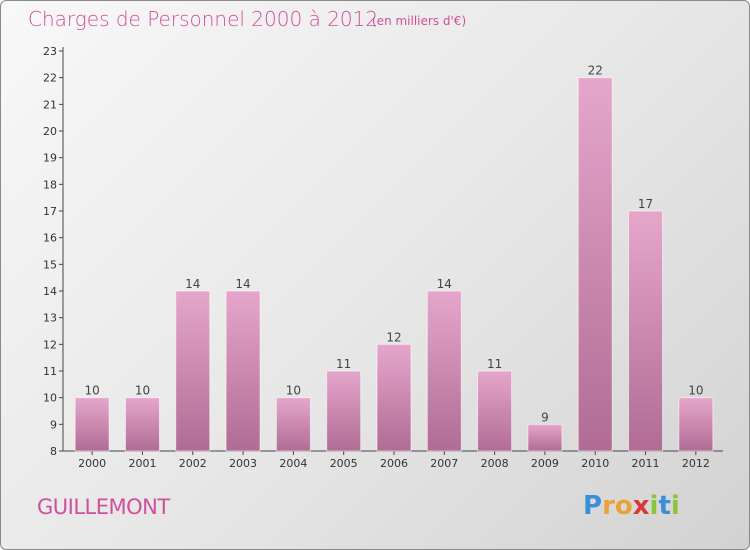 This screenshot has height=550, width=750. I want to click on x-tick-label: 2001, so click(142, 463).